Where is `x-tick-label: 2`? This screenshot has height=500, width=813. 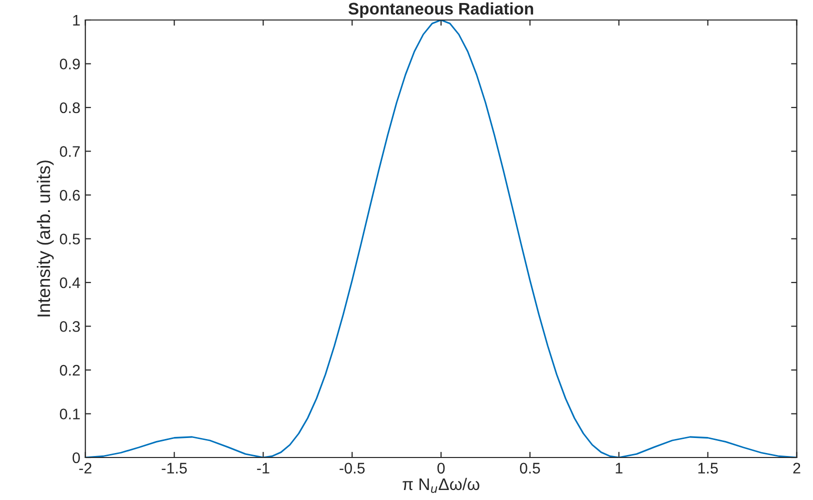
x-tick-label: 2 is located at coordinates (796, 468).